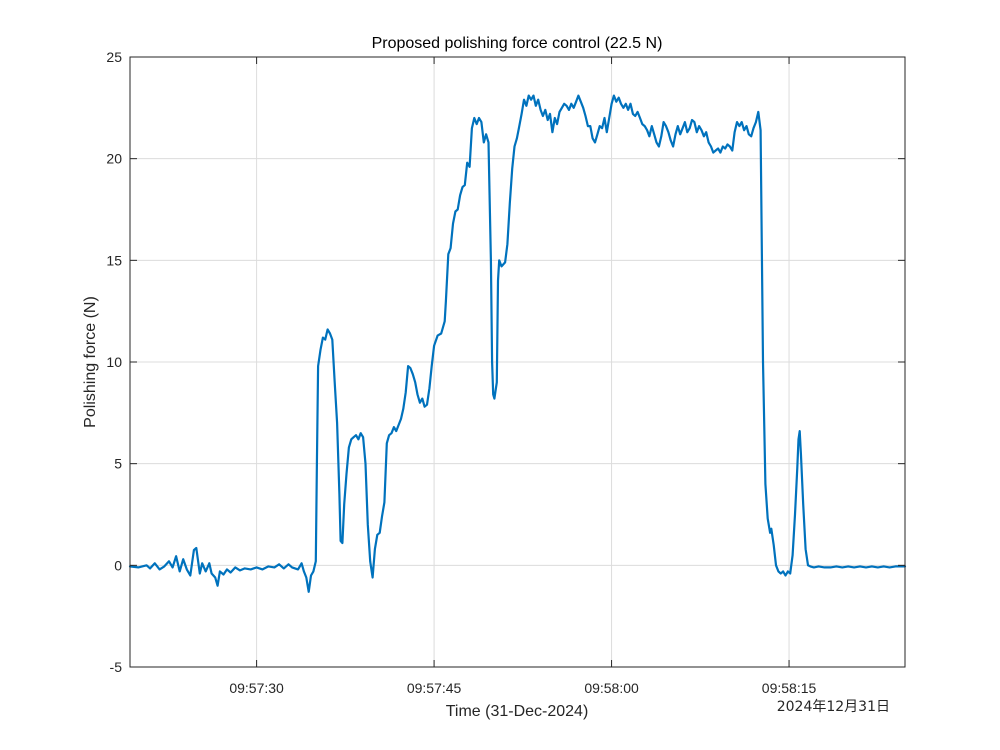 The width and height of the screenshot is (1000, 750). What do you see at coordinates (611, 688) in the screenshot?
I see `x-tick-label: 09:58:00` at bounding box center [611, 688].